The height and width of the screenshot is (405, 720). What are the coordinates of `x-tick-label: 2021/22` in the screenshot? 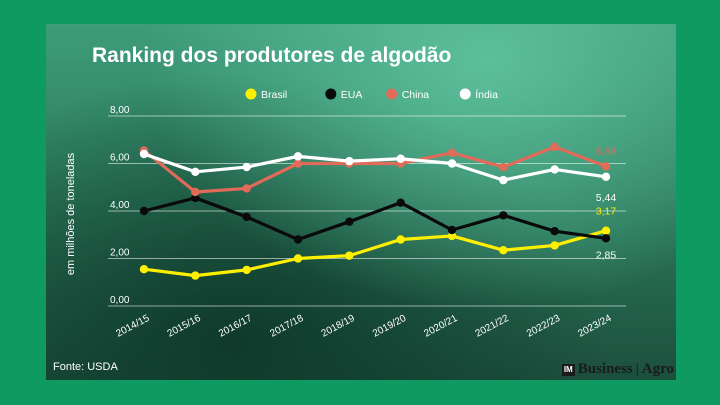 It's located at (492, 326).